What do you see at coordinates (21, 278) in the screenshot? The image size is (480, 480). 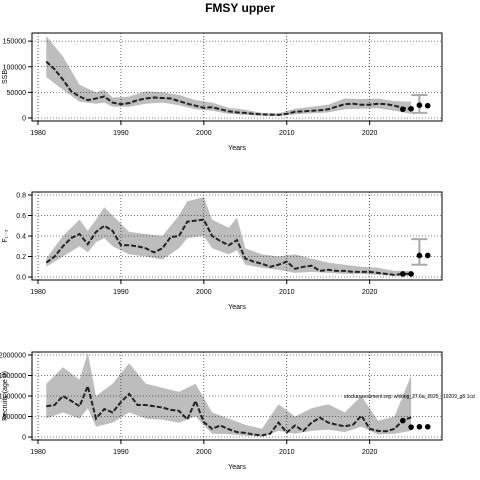 I see `y-tick-label: 0.0` at bounding box center [21, 278].